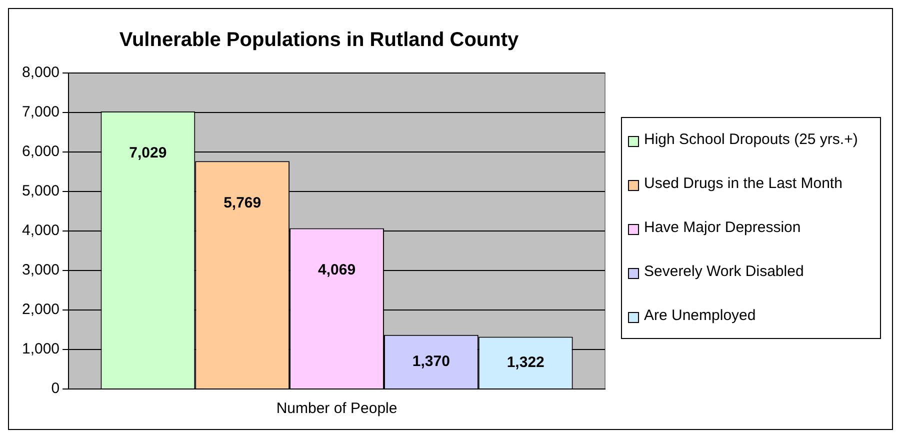 Image resolution: width=903 pixels, height=440 pixels. Describe the element at coordinates (700, 315) in the screenshot. I see `legend-label: Are Unemployed` at that location.